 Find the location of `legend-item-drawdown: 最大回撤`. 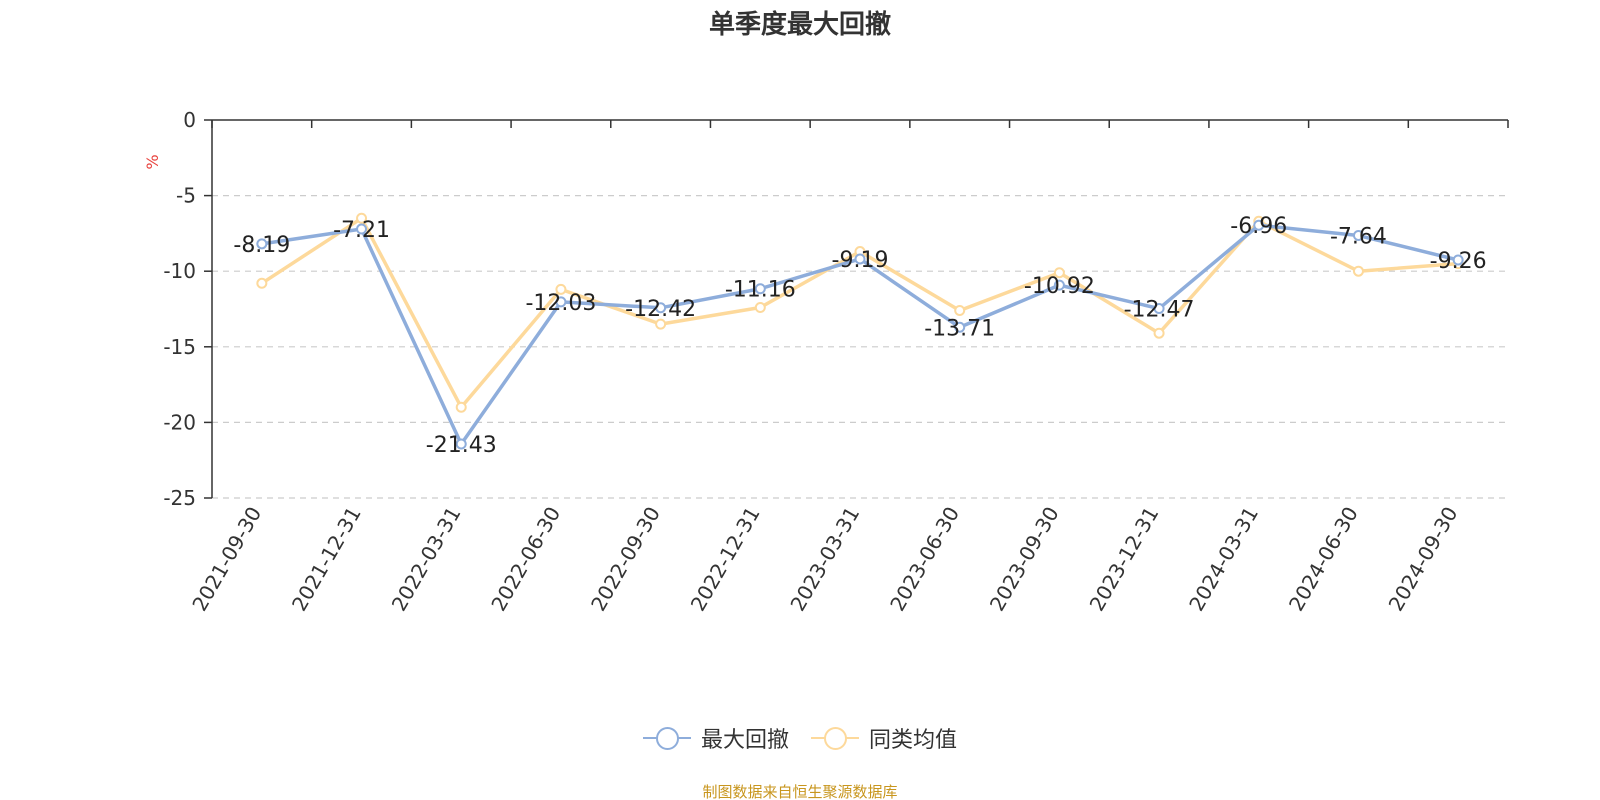

legend-item-drawdown: 最大回撤 is located at coordinates (715, 738).